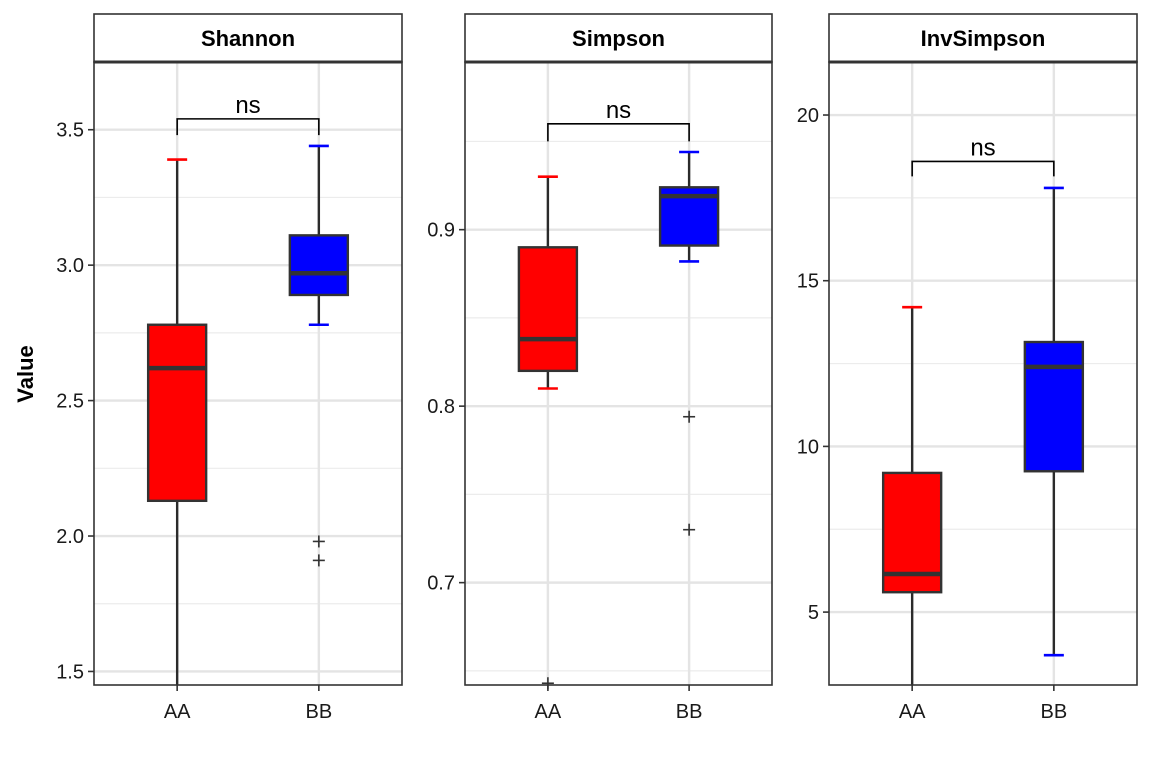  Describe the element at coordinates (70, 402) in the screenshot. I see `y-tick-label: 2.5` at that location.